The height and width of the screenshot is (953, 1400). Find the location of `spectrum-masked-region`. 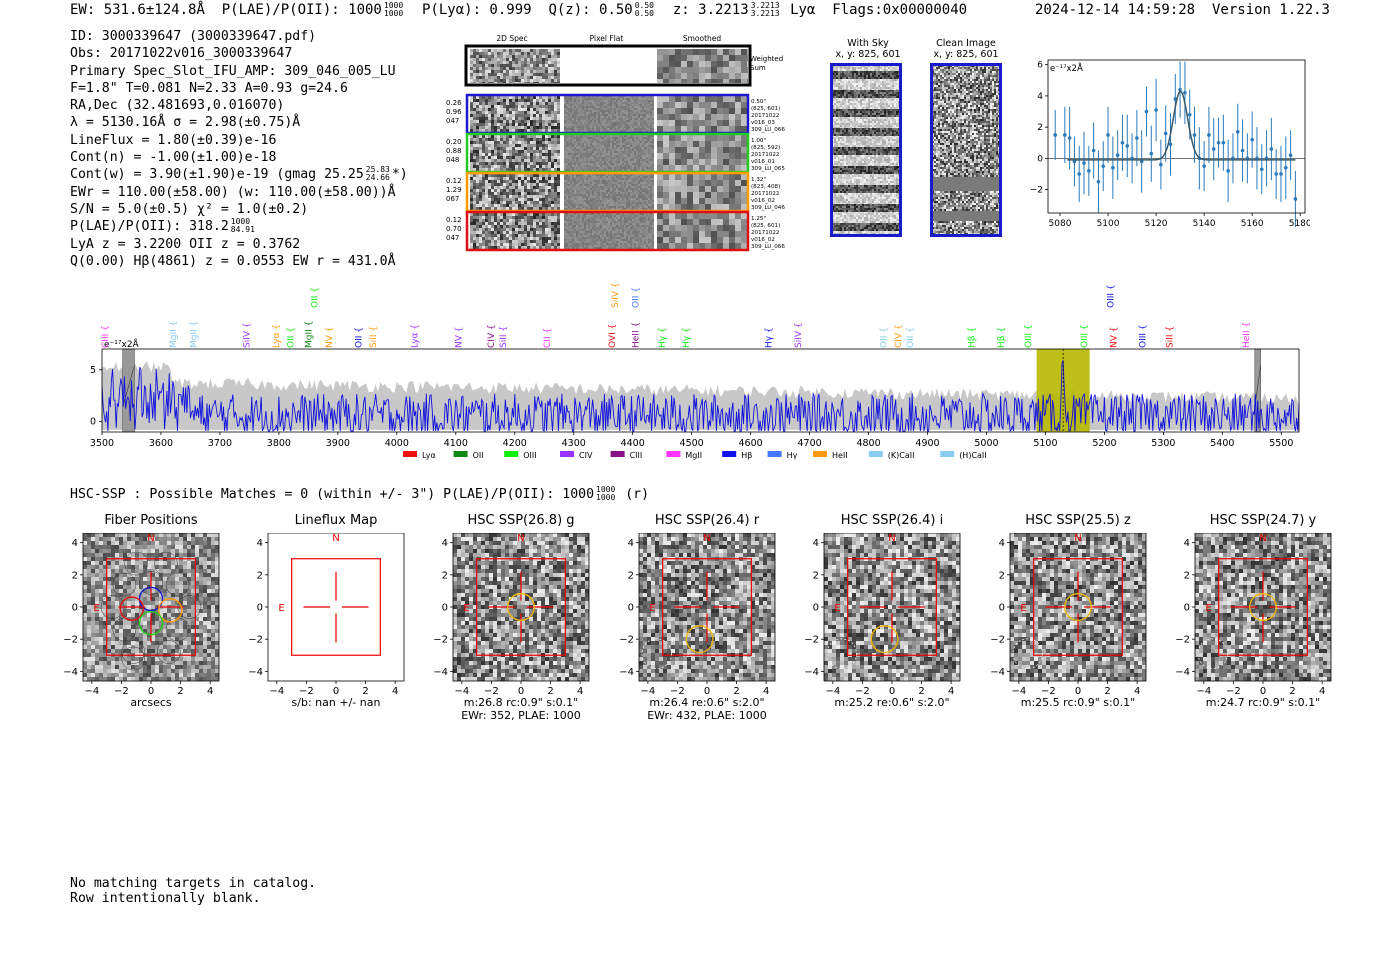

spectrum-masked-region is located at coordinates (128, 390).